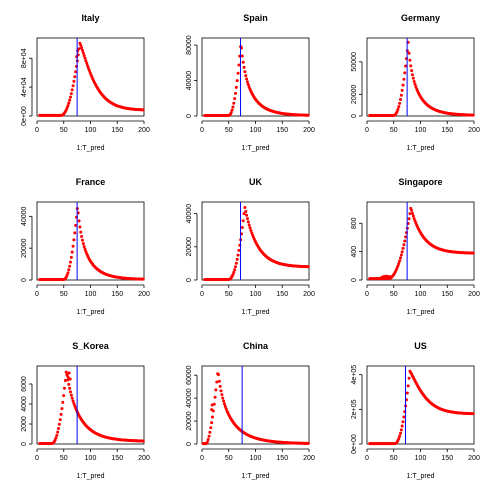 The width and height of the screenshot is (490, 490). Describe the element at coordinates (250, 246) in the screenshot. I see `panel-uk: UK 0 50 100 150 200 1:T_pred 0 20000 40000` at that location.